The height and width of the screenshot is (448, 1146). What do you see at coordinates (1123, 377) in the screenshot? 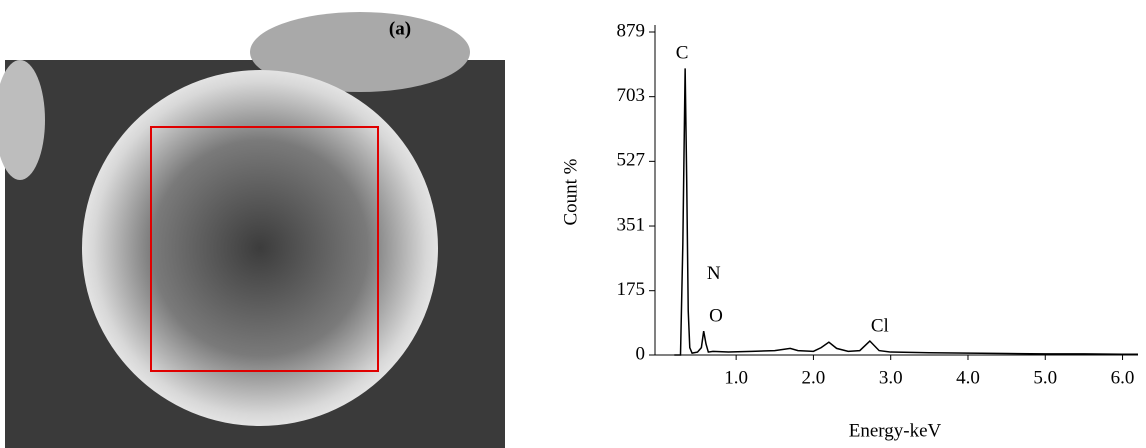
I see `x-tick-label: 6.0` at bounding box center [1123, 377].